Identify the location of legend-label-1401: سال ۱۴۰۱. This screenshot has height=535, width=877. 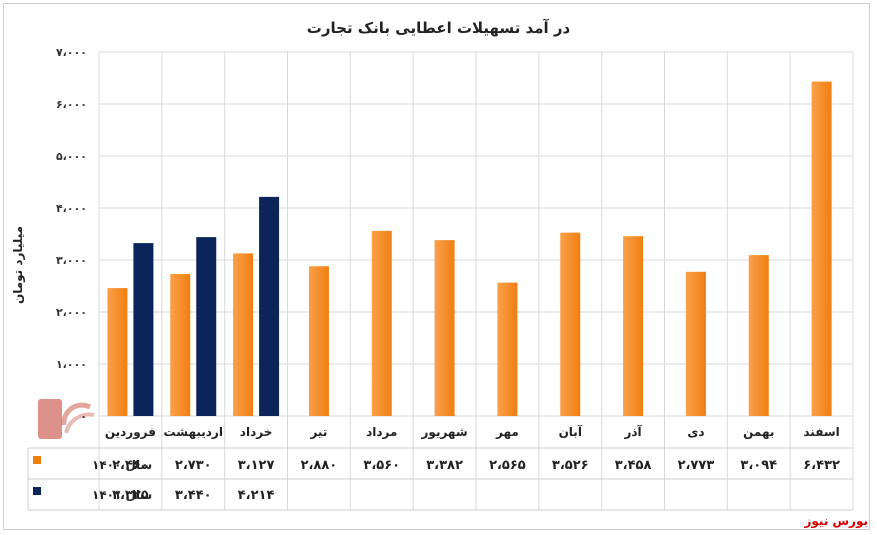
(122, 495).